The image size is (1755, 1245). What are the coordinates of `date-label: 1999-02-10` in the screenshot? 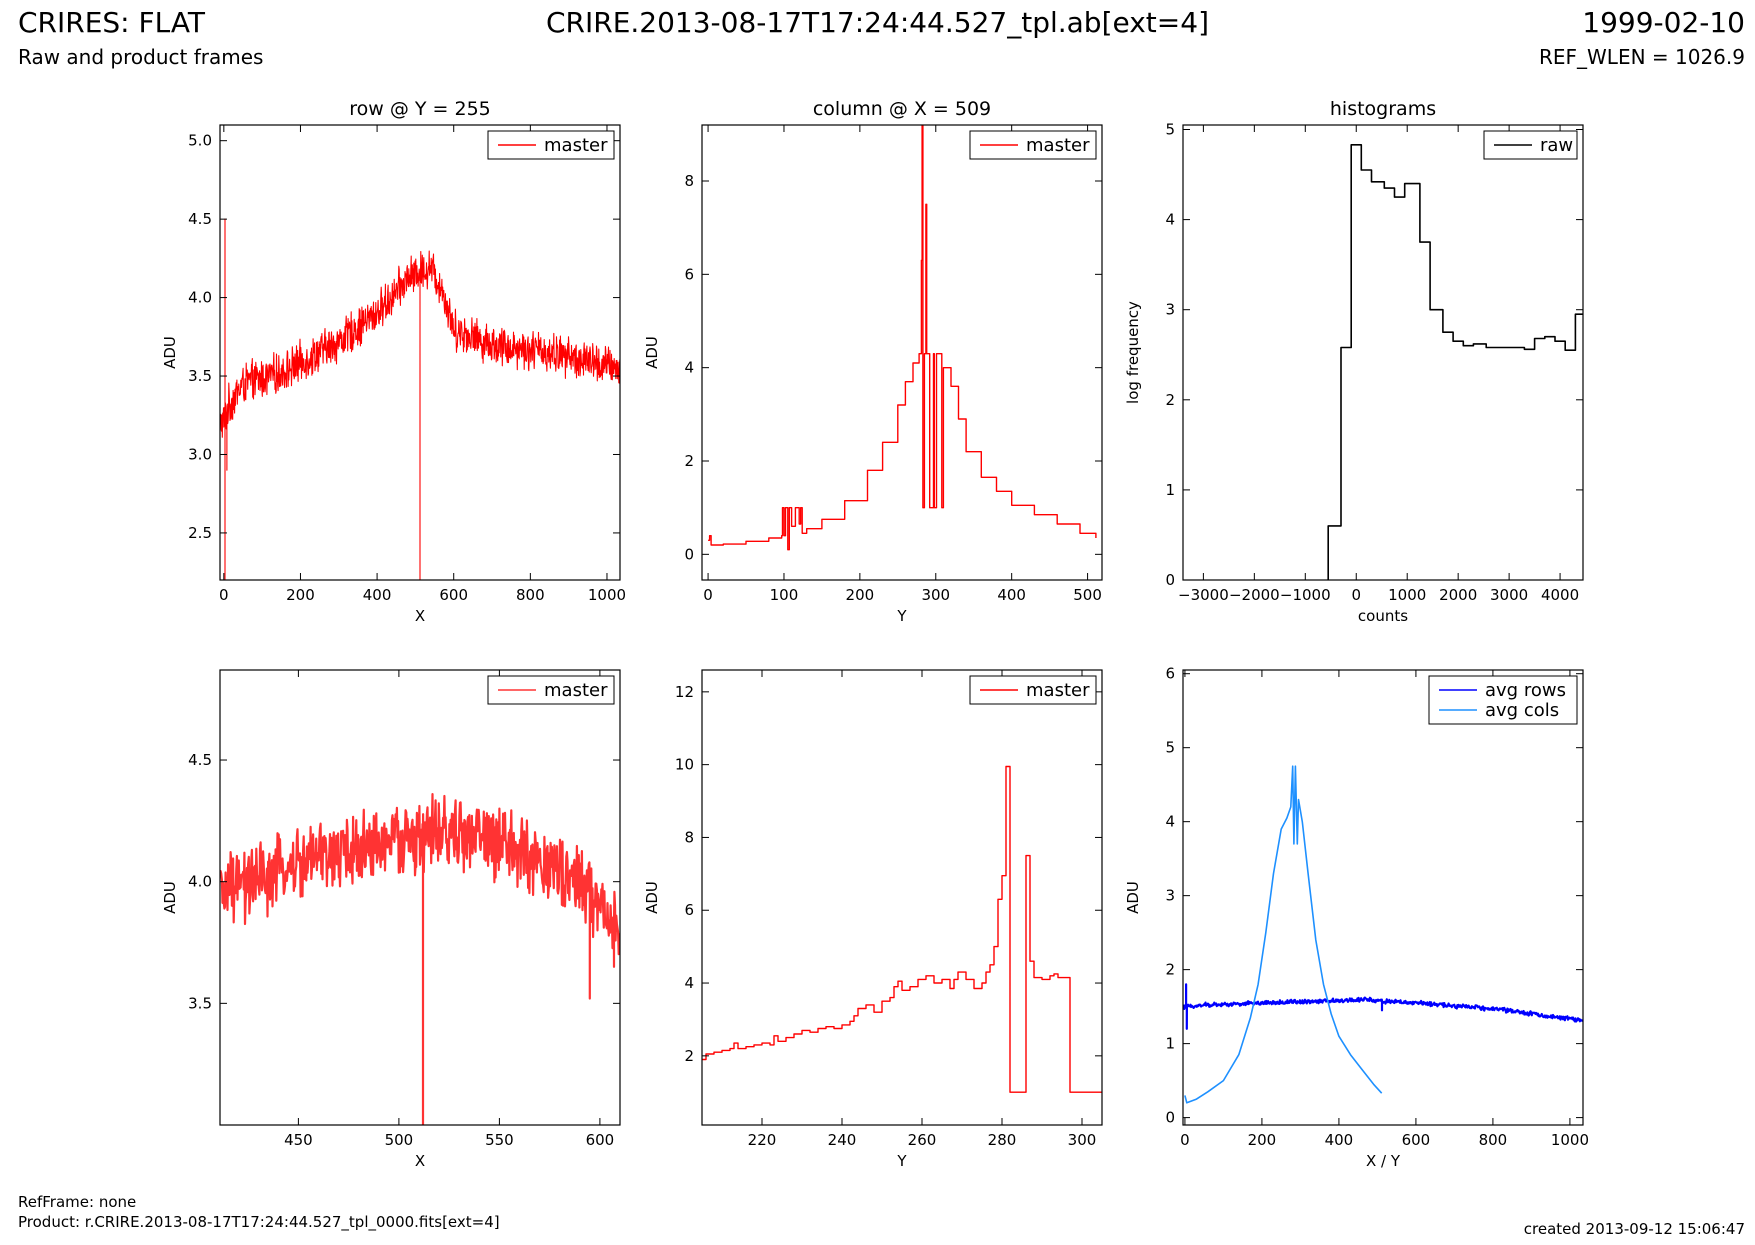 It's located at (1663, 22).